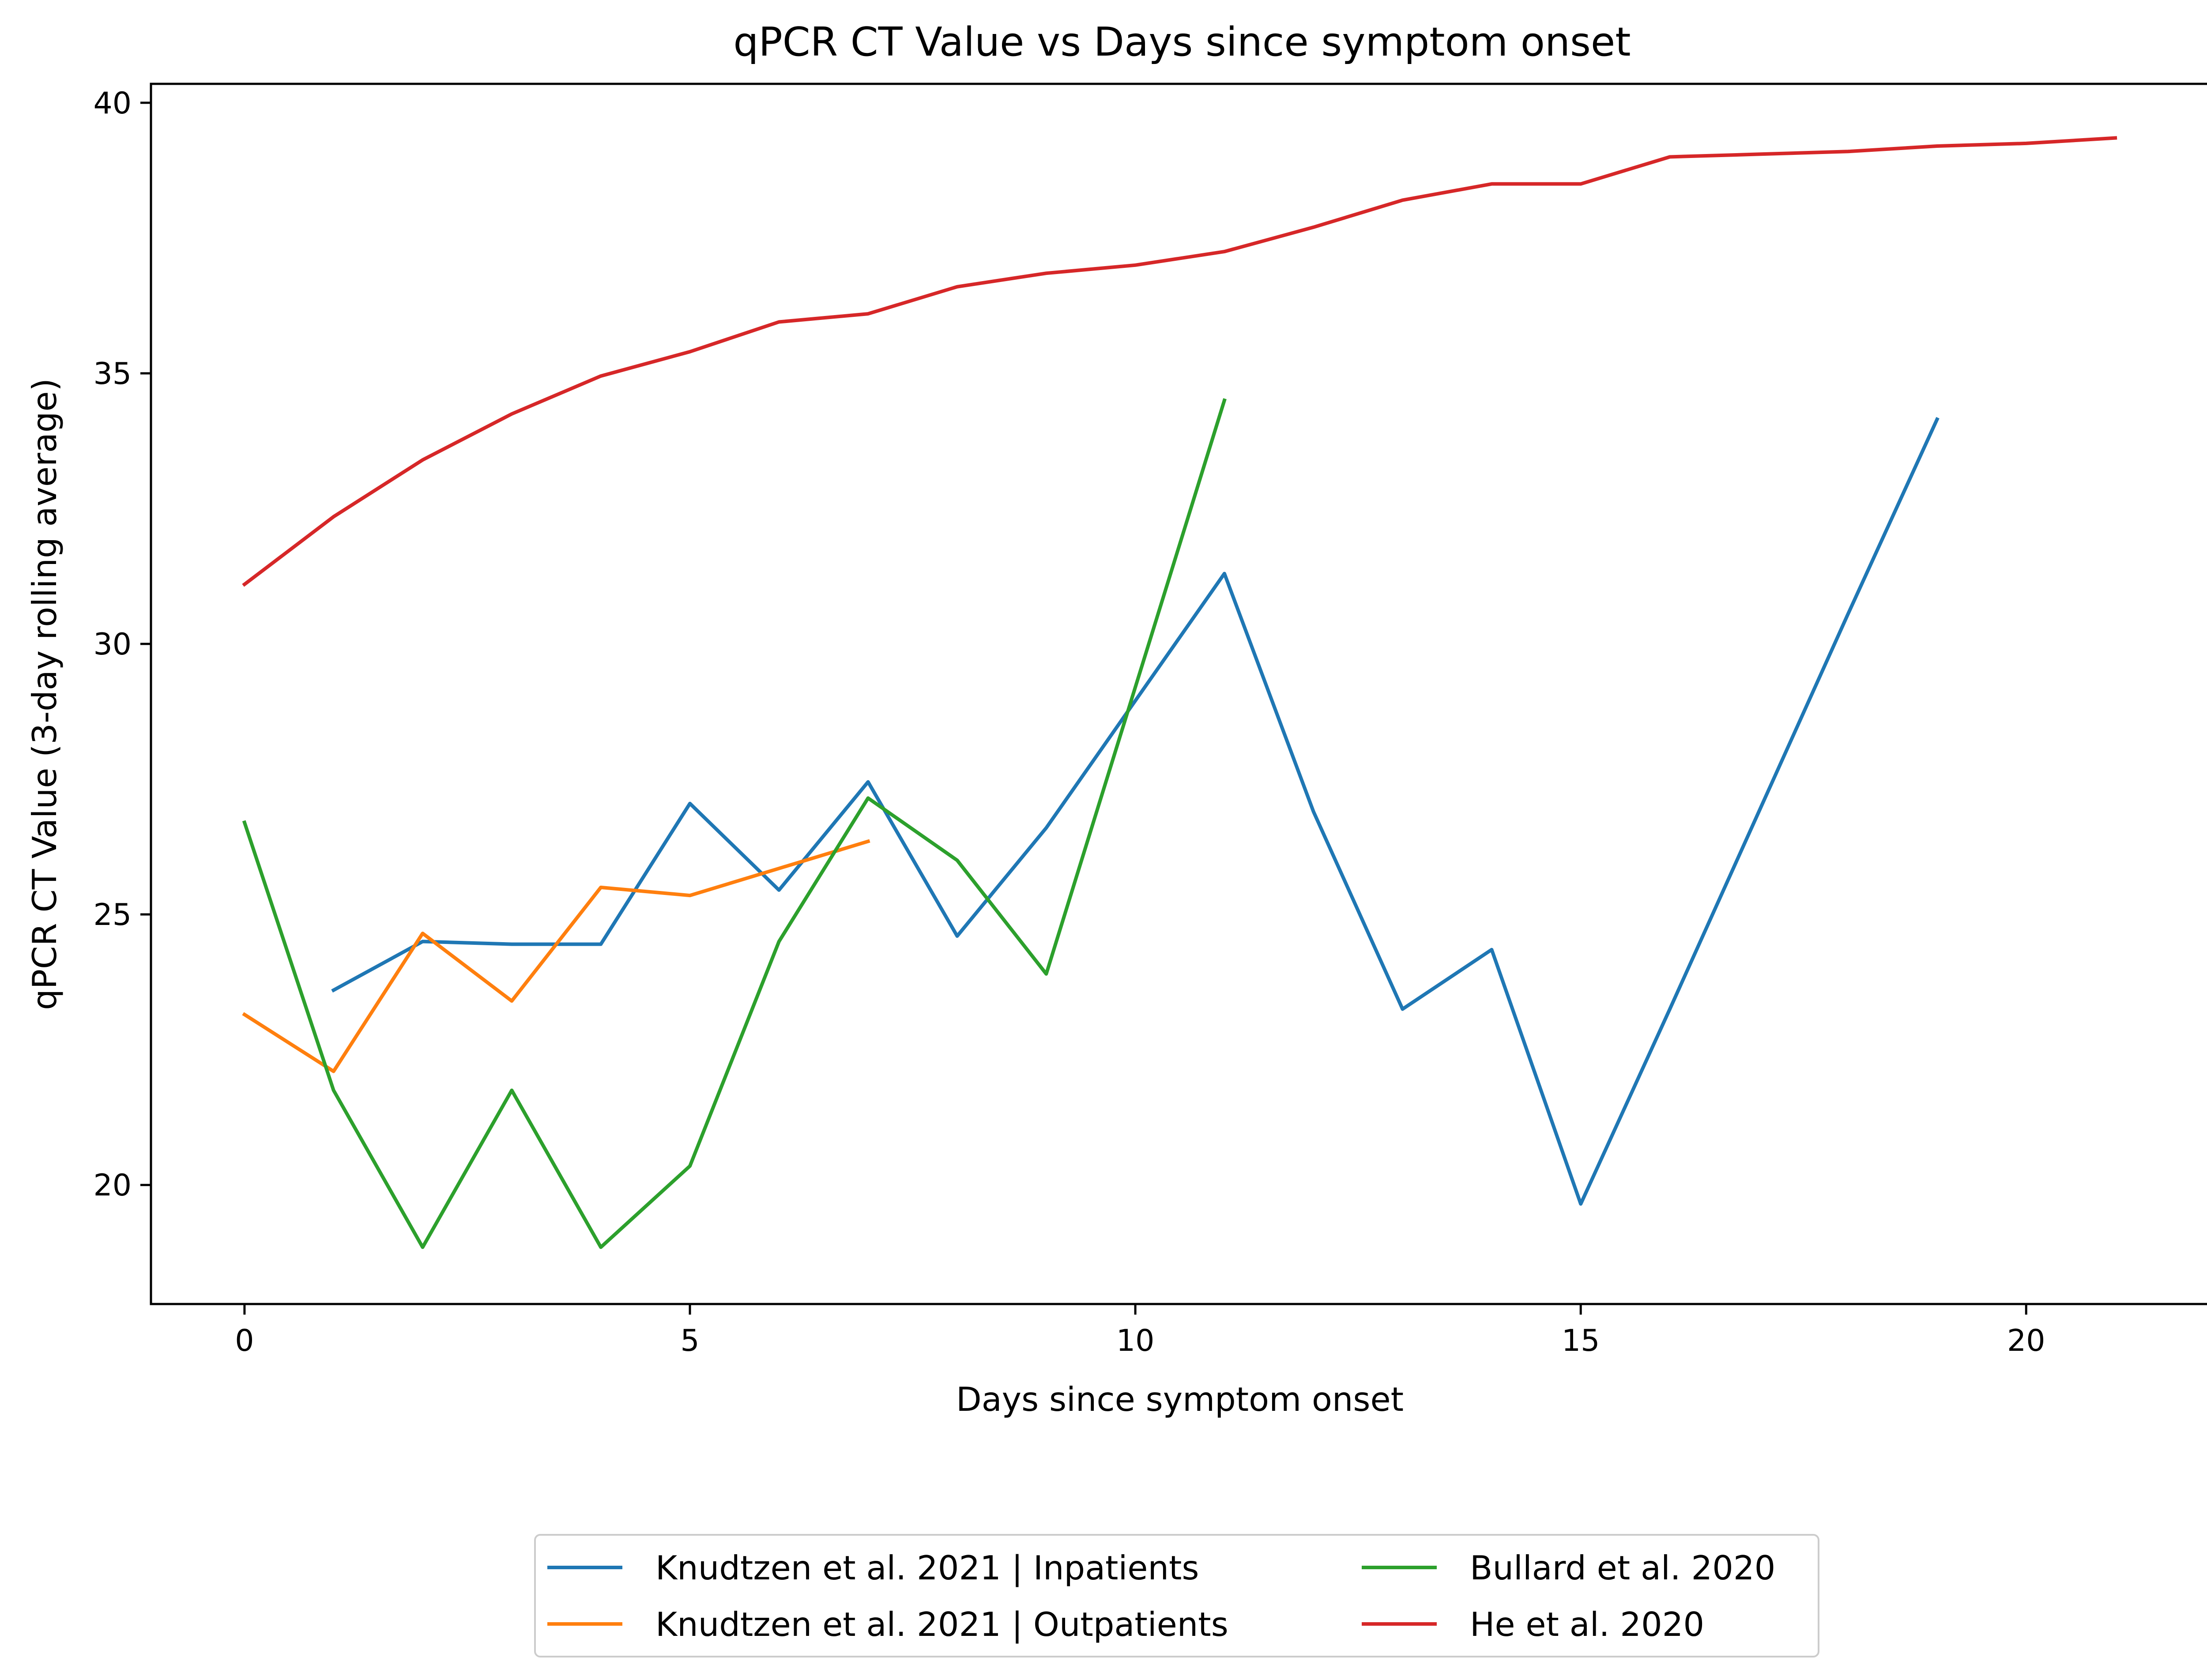 Image resolution: width=2207 pixels, height=1680 pixels. Describe the element at coordinates (1587, 1625) in the screenshot. I see `legend-label-3: He et al. 2020` at that location.